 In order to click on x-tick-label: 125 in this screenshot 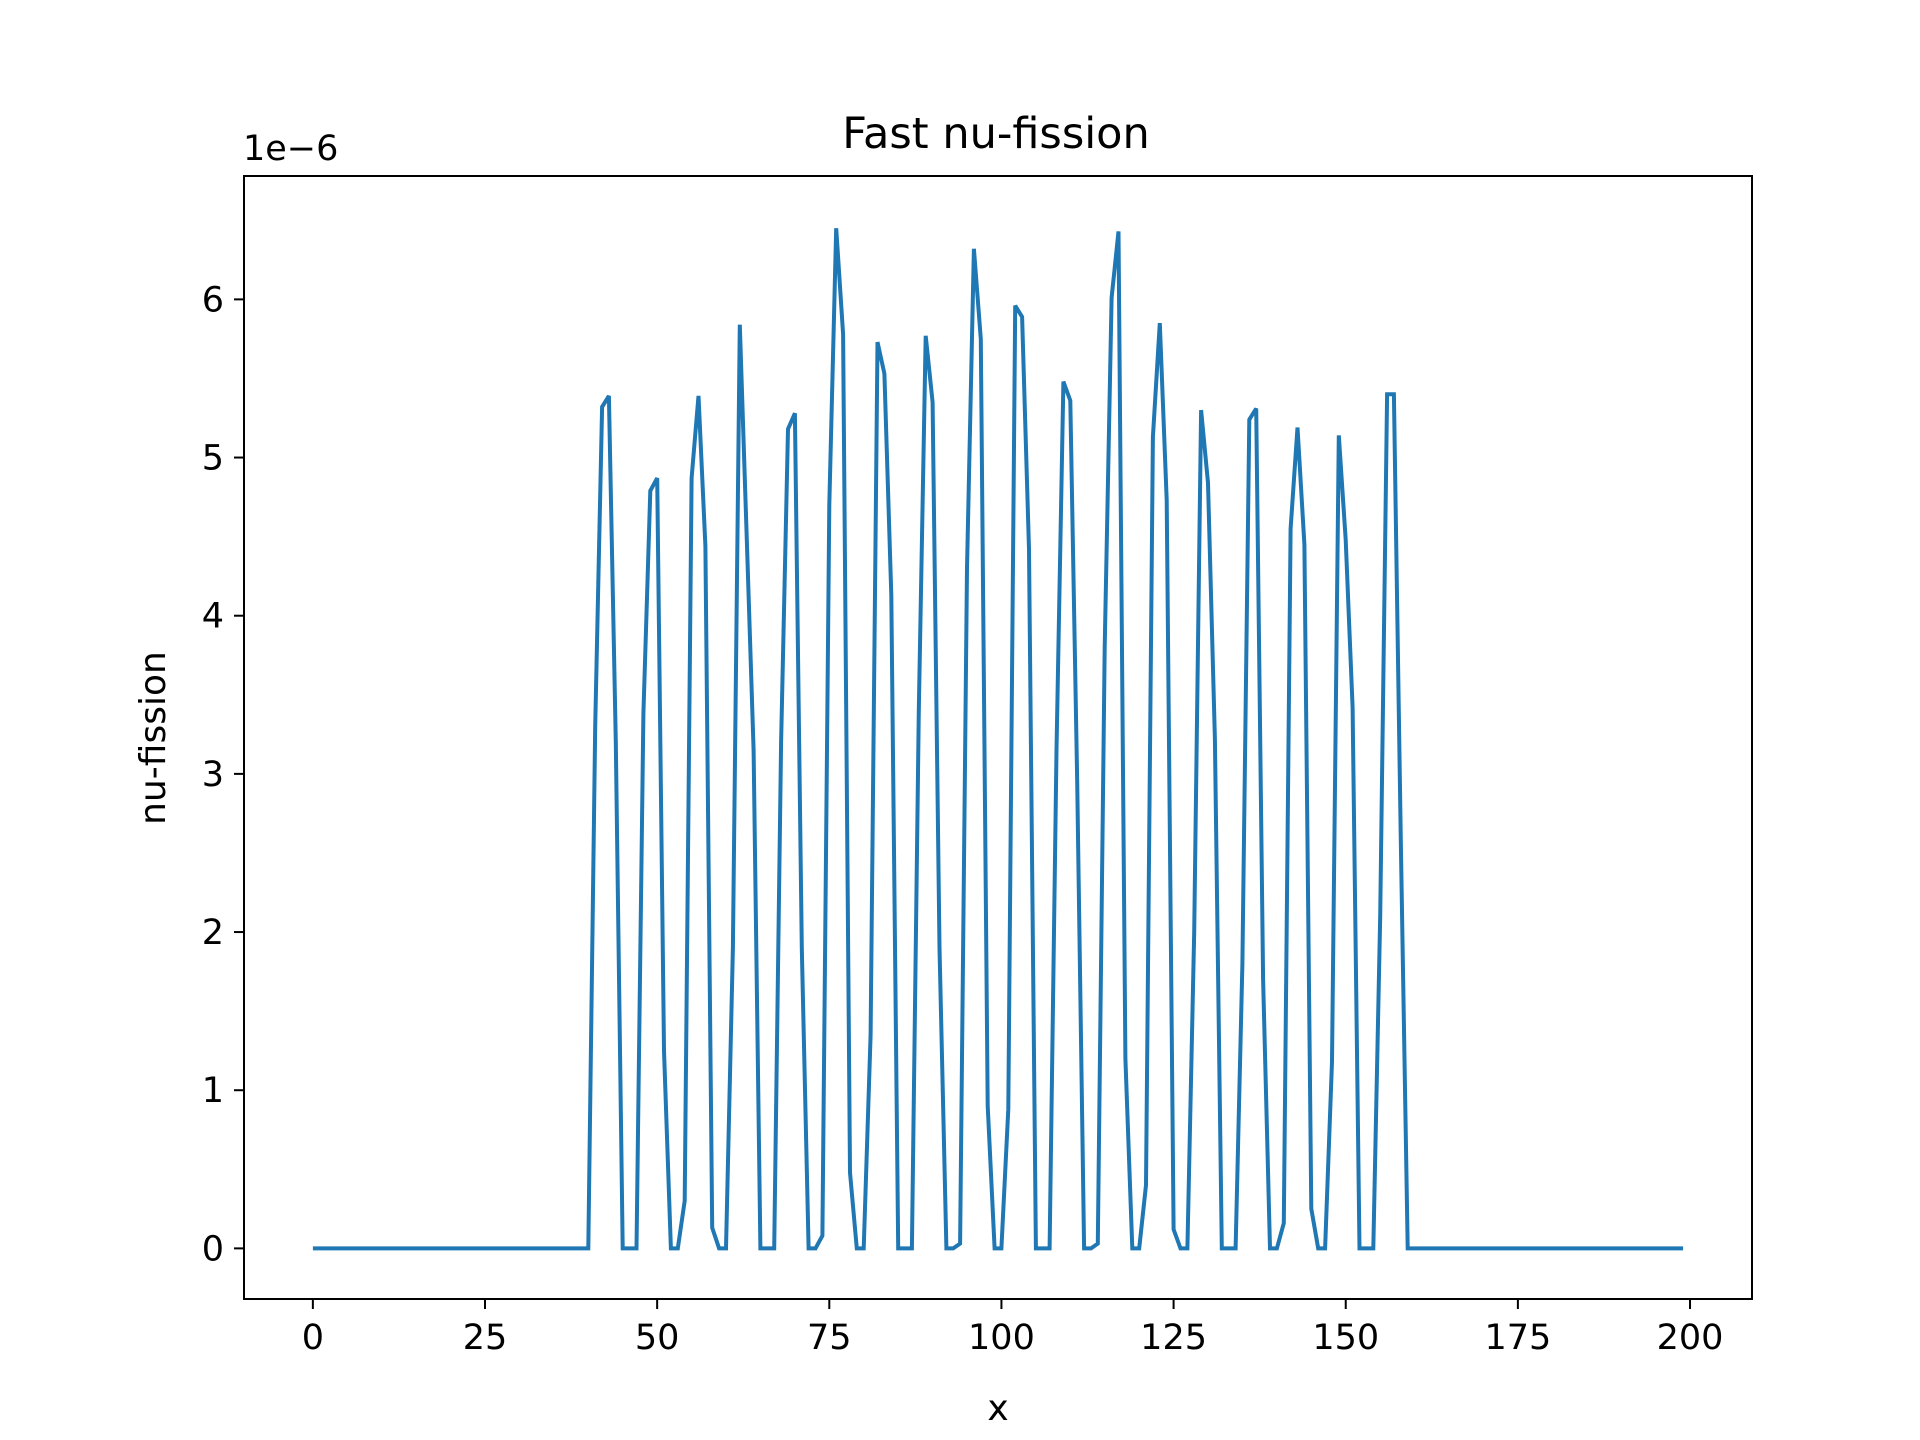, I will do `click(1173, 1338)`.